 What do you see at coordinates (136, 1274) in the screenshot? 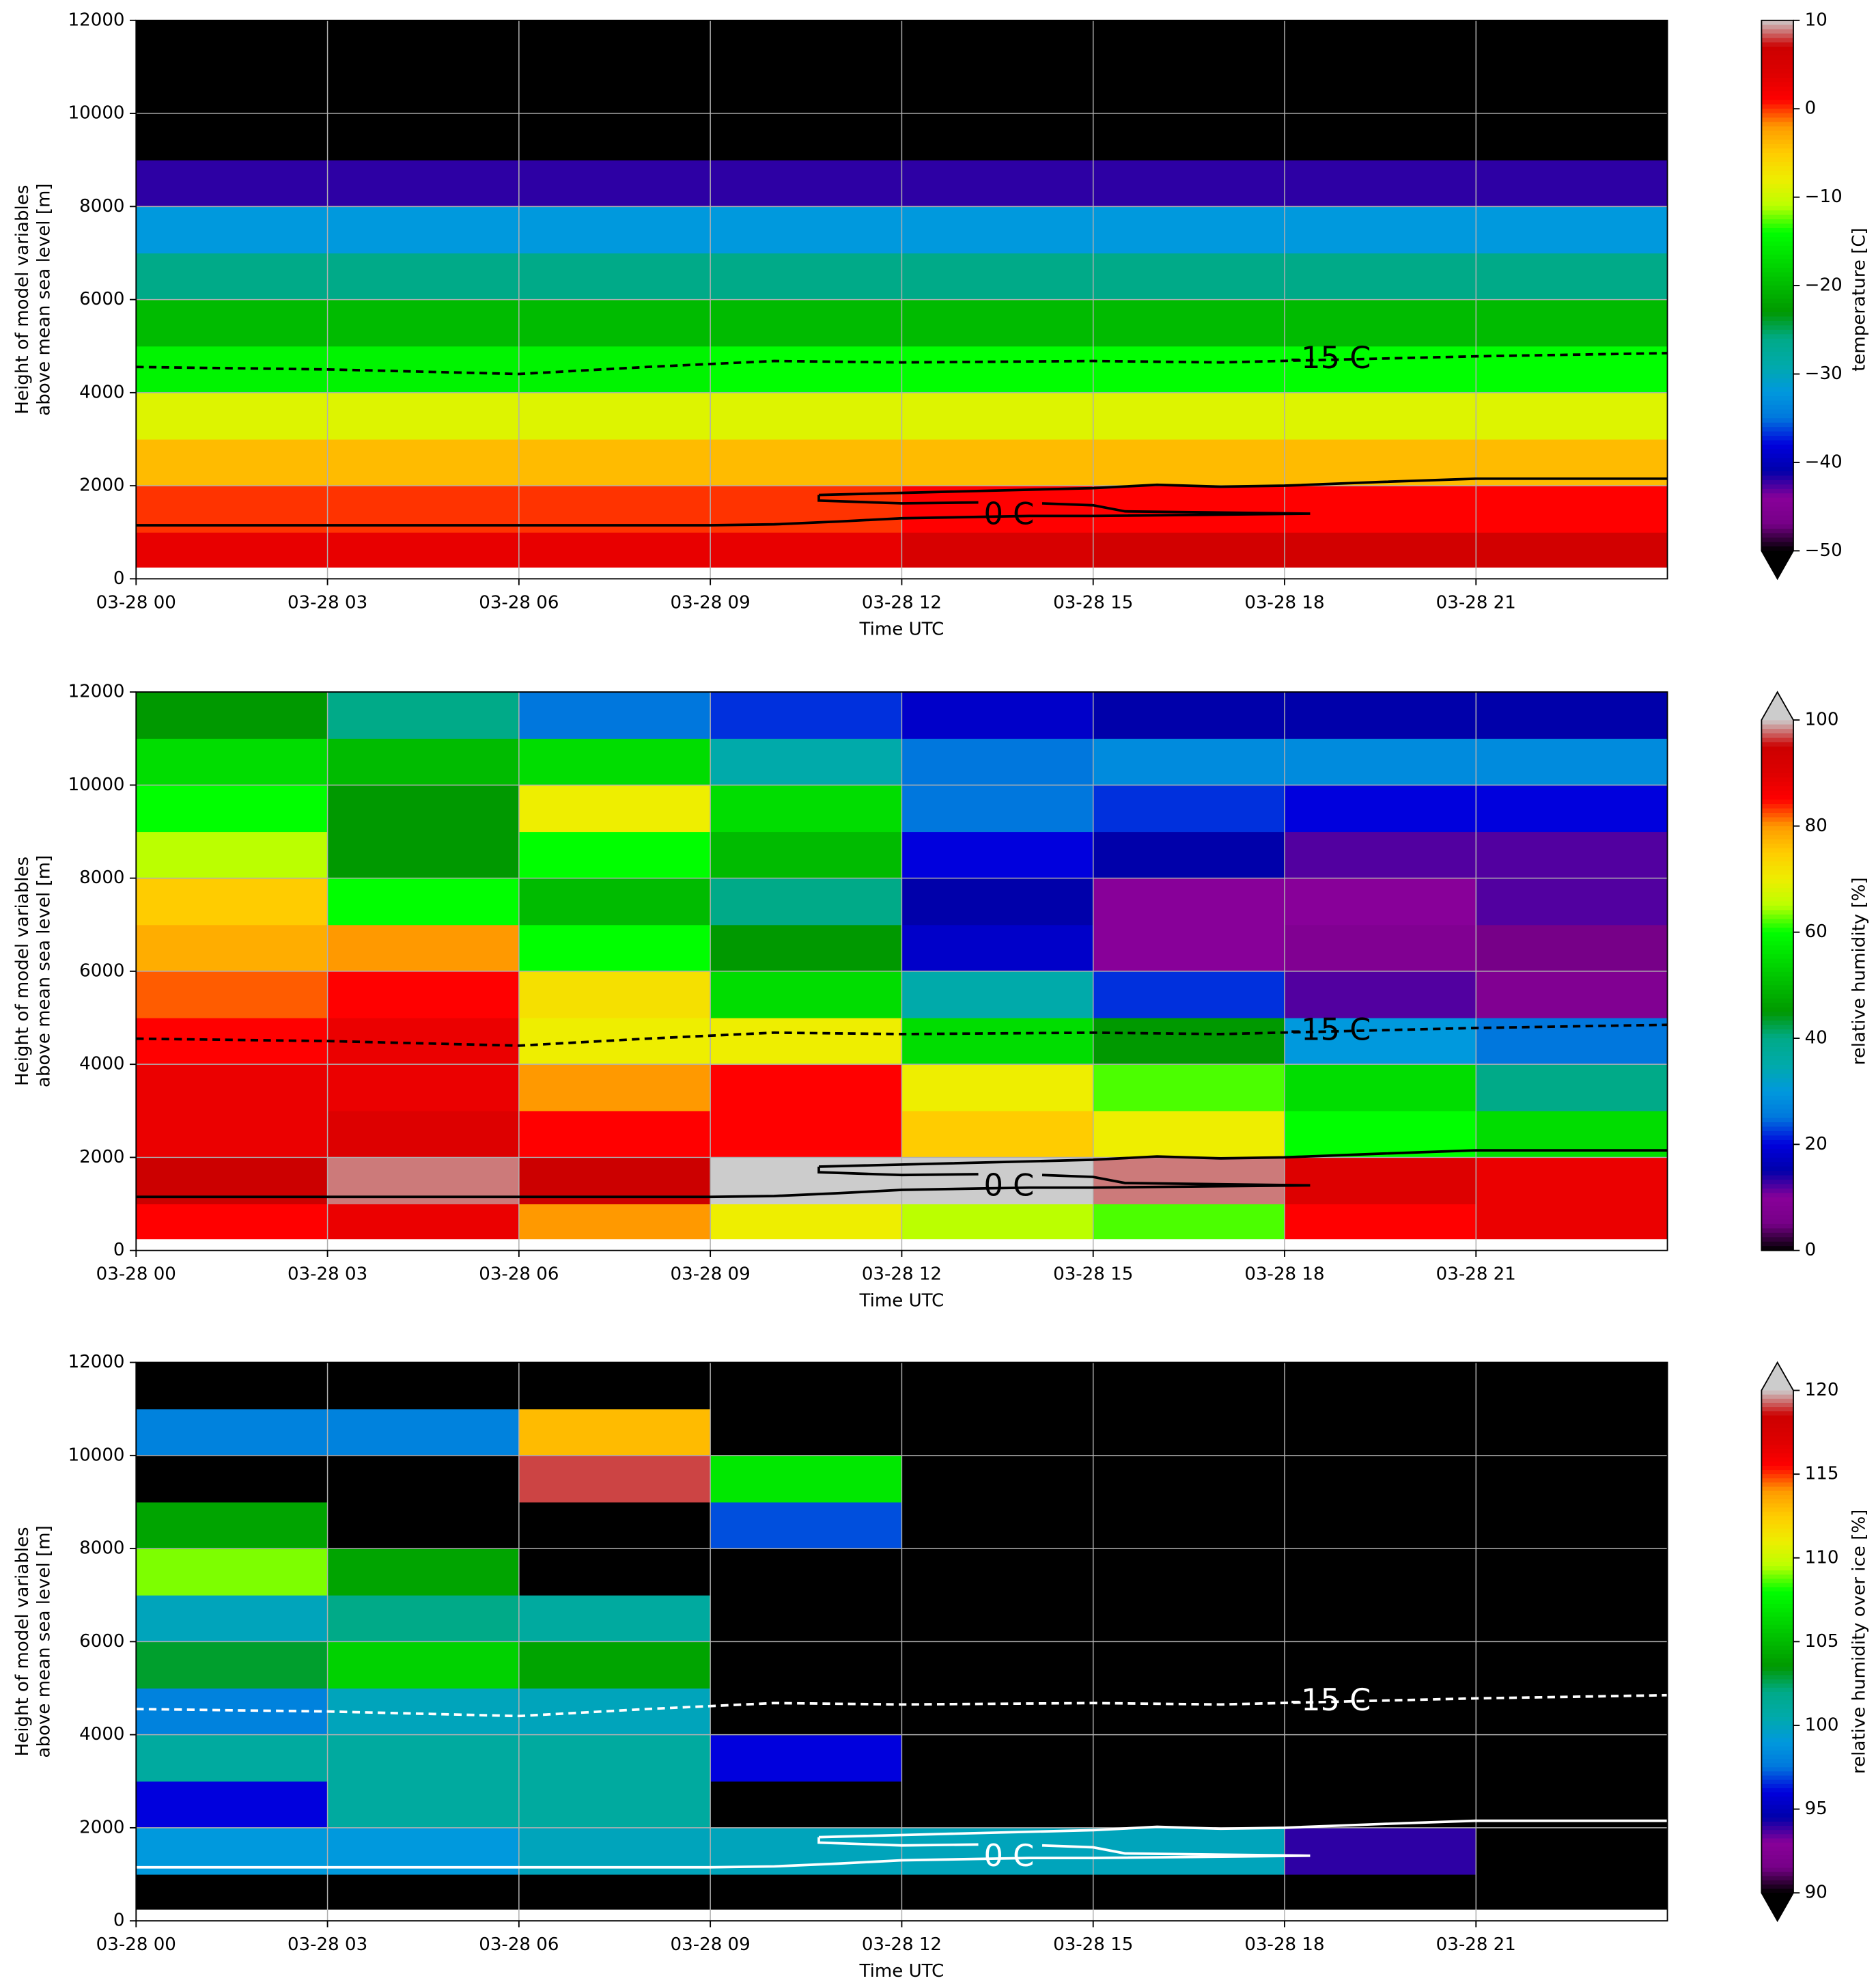
I see `x-tick-label: 03-28 00` at bounding box center [136, 1274].